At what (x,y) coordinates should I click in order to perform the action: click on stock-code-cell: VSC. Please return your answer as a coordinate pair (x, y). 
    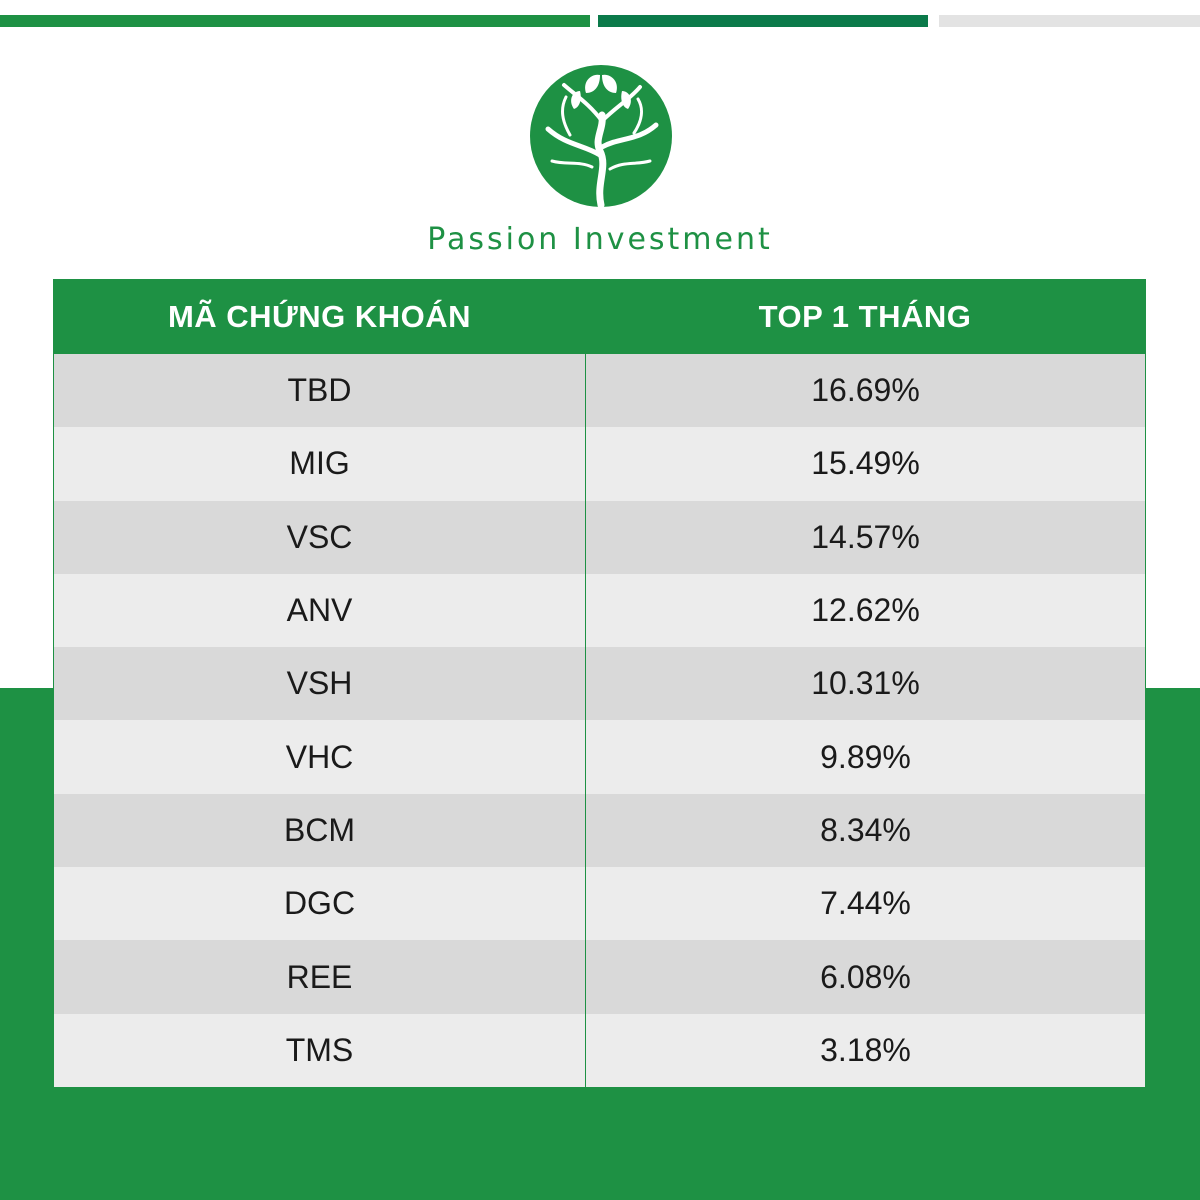
    Looking at the image, I should click on (320, 537).